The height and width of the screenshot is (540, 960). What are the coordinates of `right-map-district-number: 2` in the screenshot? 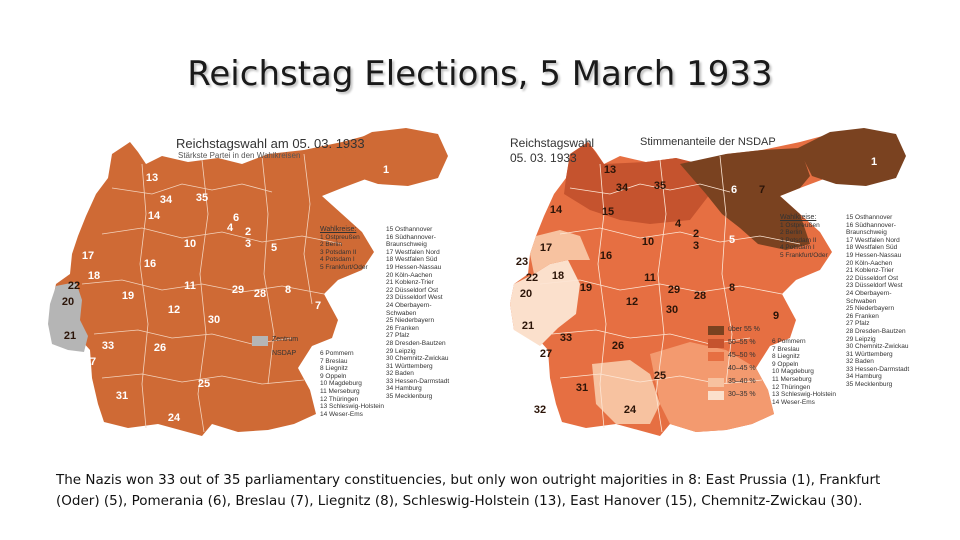 It's located at (696, 234).